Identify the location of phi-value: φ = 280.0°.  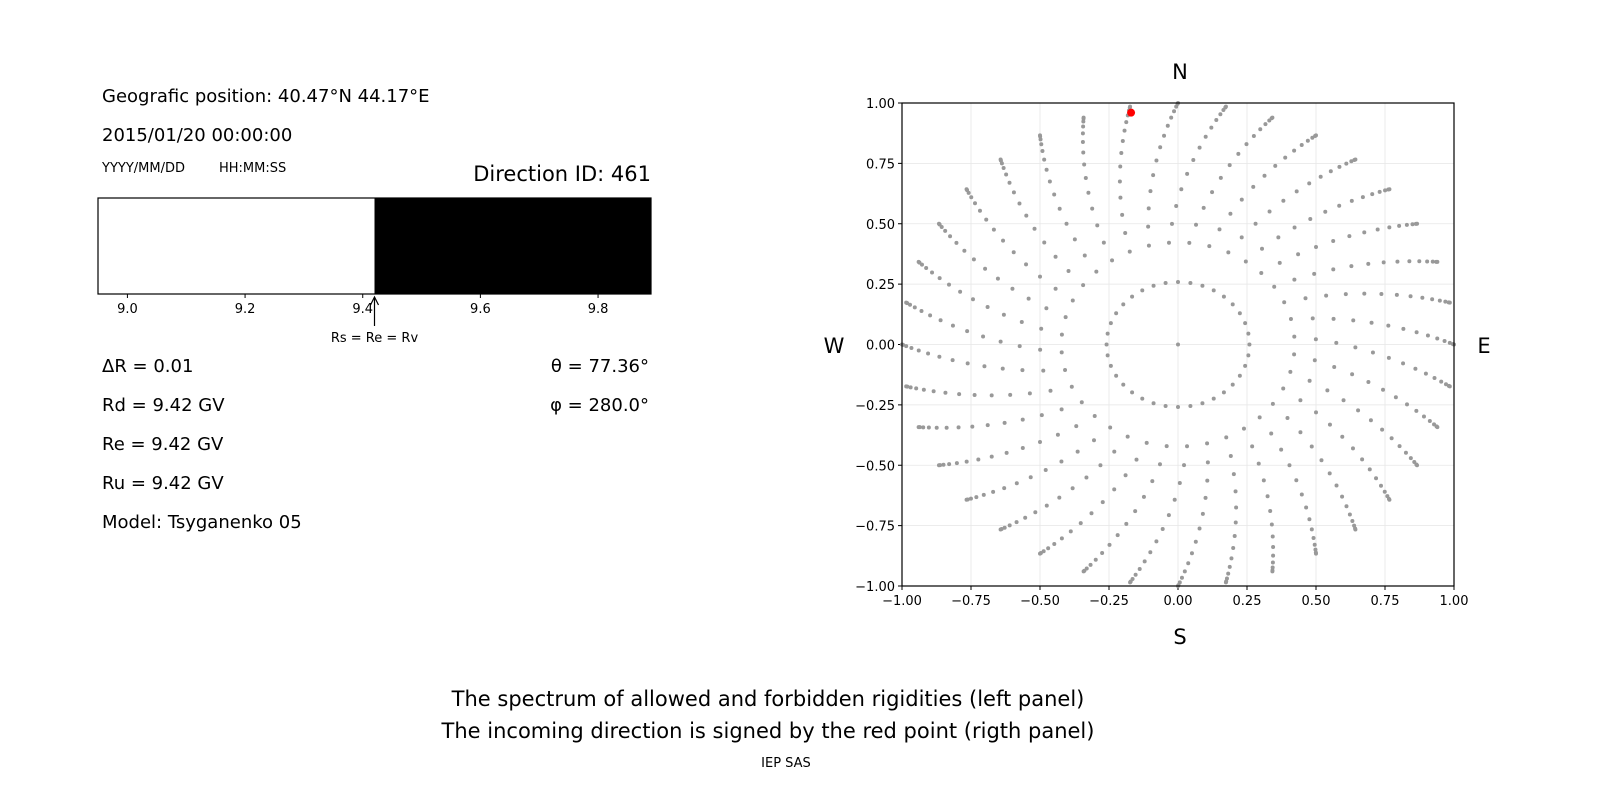
(599, 405).